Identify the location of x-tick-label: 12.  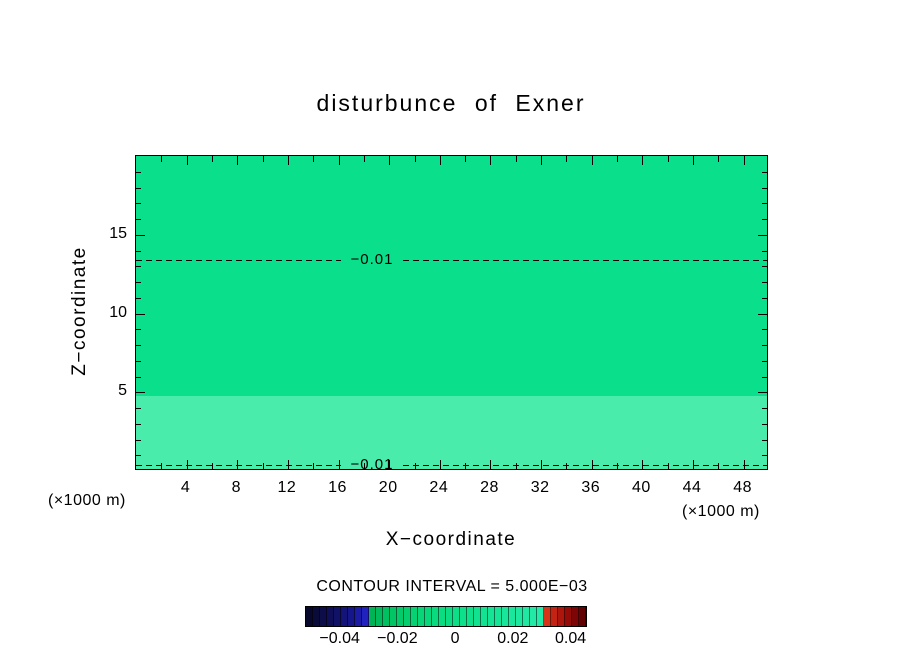
(287, 487).